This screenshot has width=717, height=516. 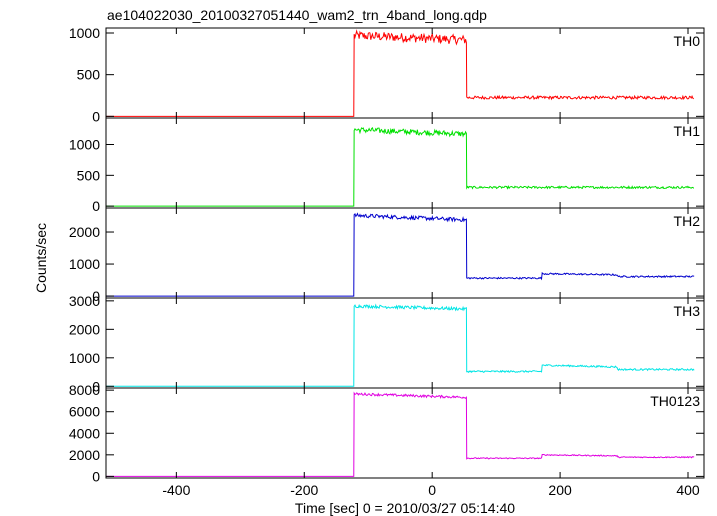 What do you see at coordinates (687, 221) in the screenshot?
I see `panel-label-th2: TH2` at bounding box center [687, 221].